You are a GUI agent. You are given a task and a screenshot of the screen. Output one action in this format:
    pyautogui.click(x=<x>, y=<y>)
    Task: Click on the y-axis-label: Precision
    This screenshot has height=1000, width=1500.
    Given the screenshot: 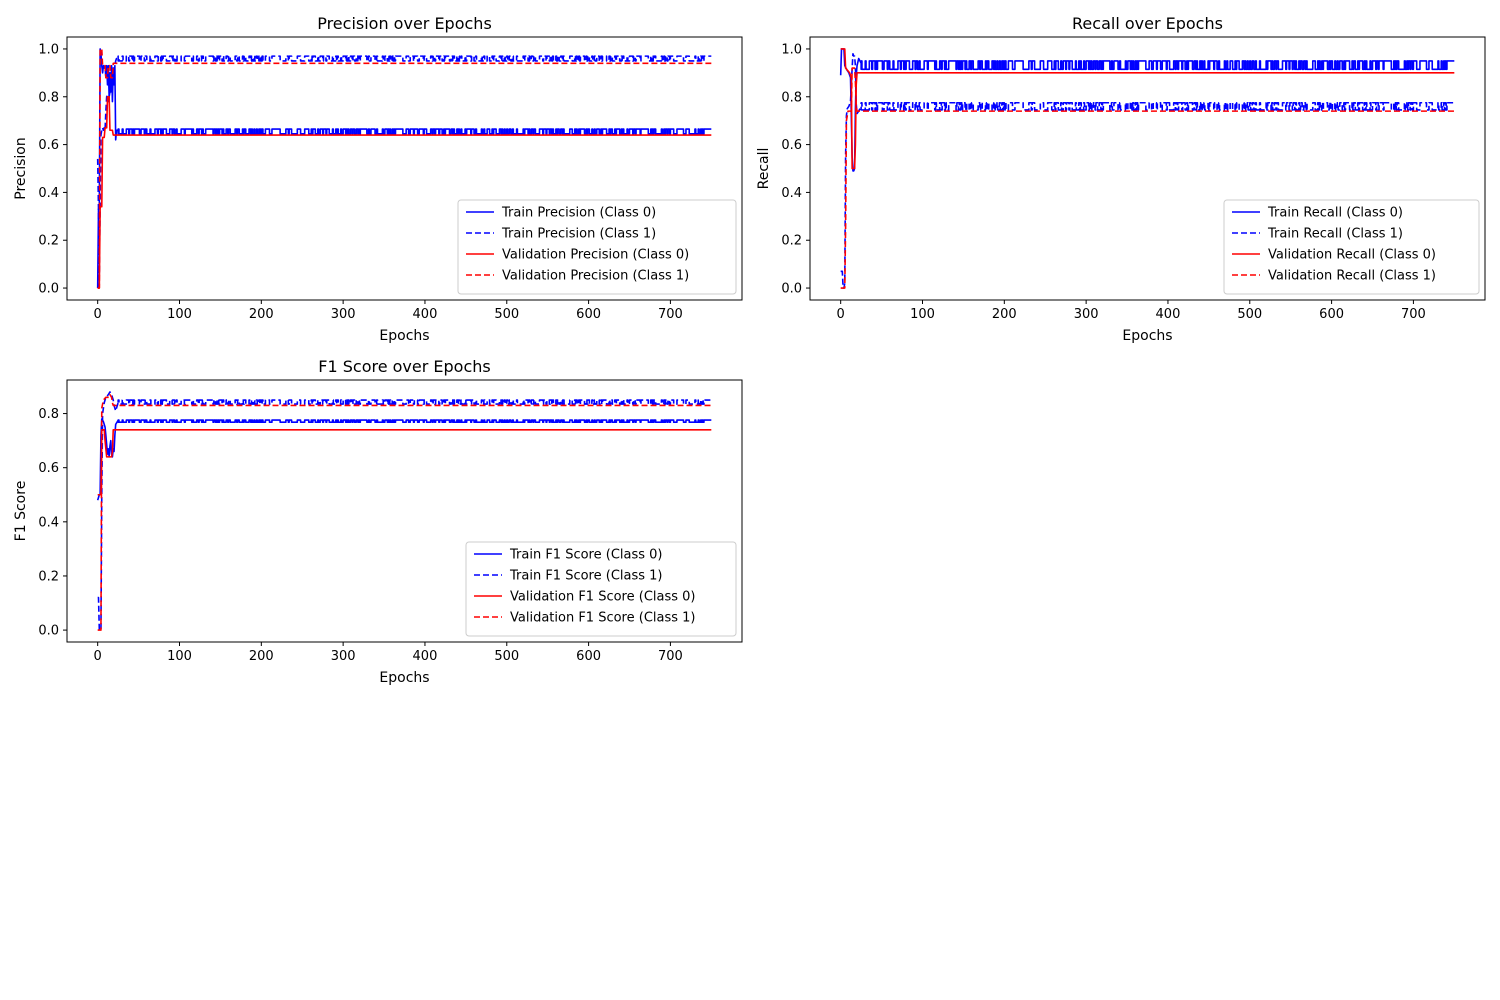 What is the action you would take?
    pyautogui.click(x=21, y=168)
    